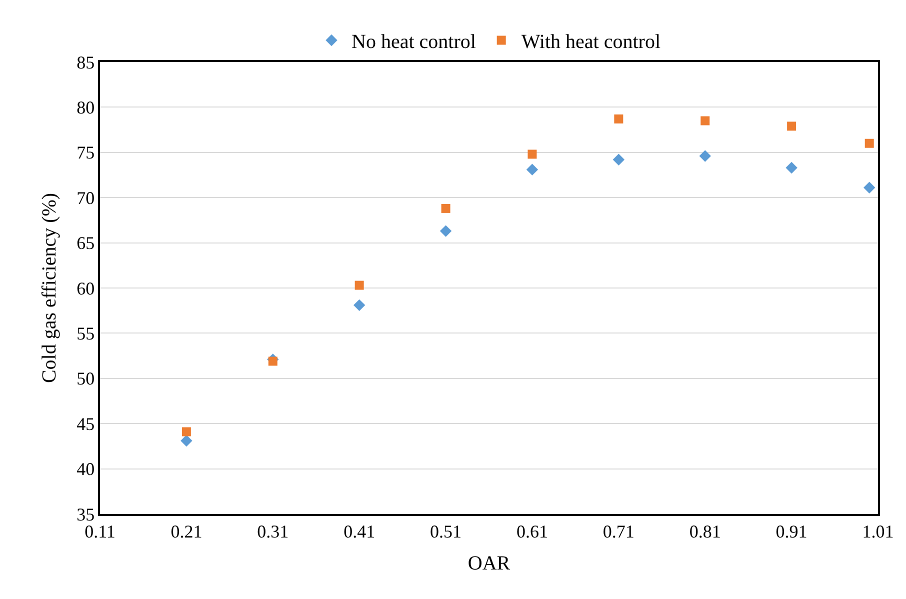  What do you see at coordinates (273, 531) in the screenshot?
I see `x-tick-label: 0.31` at bounding box center [273, 531].